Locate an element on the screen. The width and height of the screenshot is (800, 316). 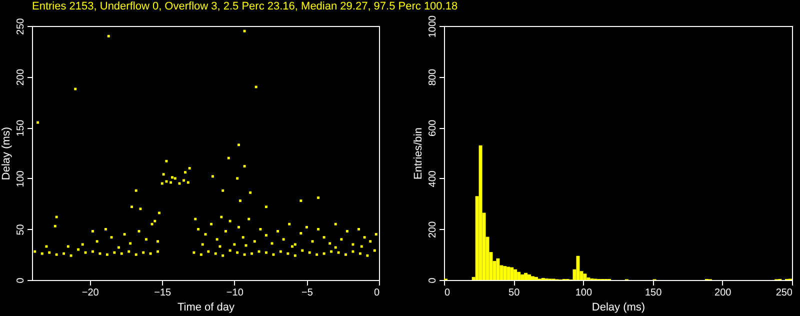
x-tick-label: −10 is located at coordinates (235, 293).